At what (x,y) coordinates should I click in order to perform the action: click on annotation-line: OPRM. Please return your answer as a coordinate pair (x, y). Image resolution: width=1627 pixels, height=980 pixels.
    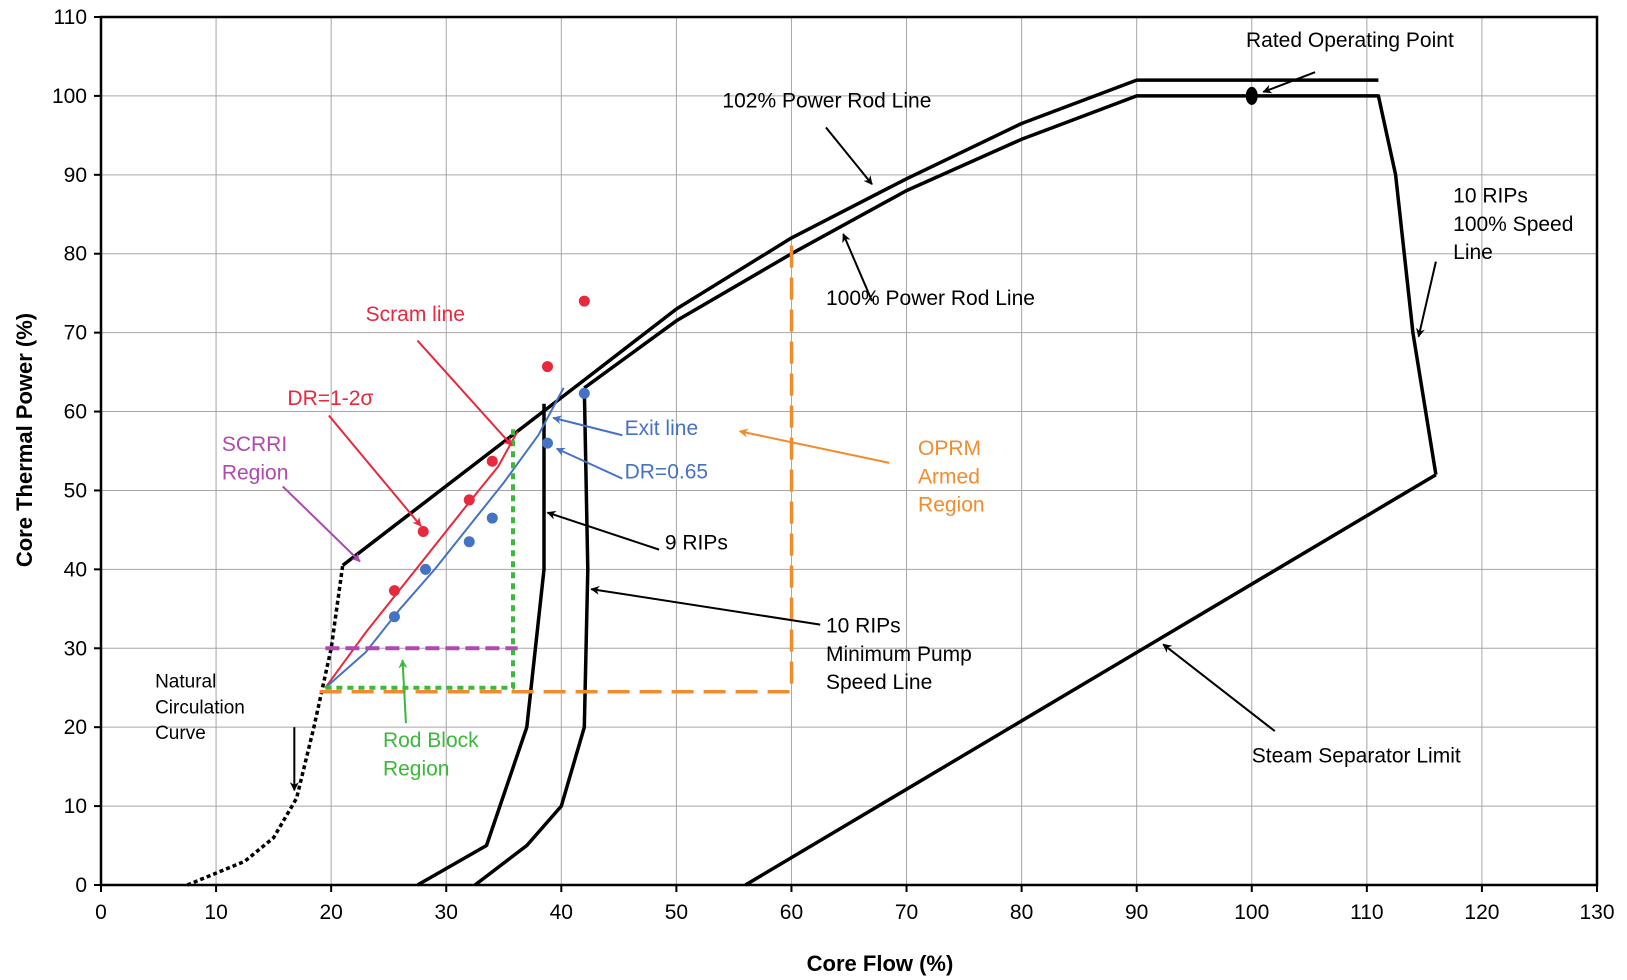
    Looking at the image, I should click on (949, 448).